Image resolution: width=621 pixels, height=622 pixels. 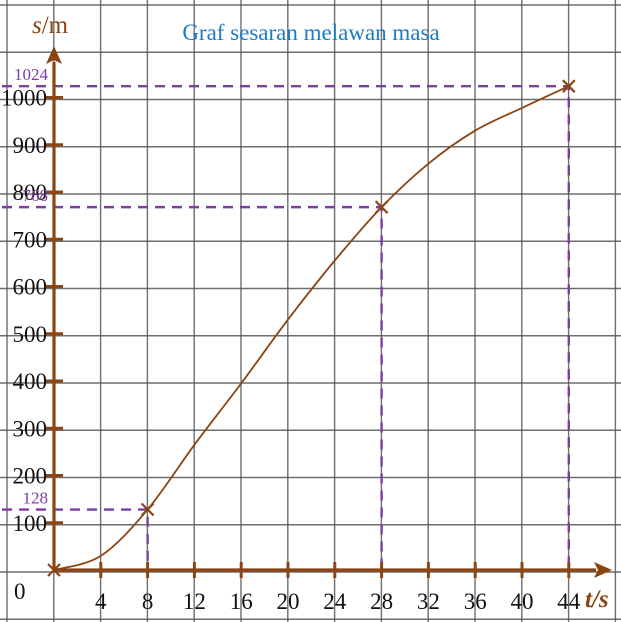 What do you see at coordinates (381, 601) in the screenshot?
I see `x-tick-label: 28` at bounding box center [381, 601].